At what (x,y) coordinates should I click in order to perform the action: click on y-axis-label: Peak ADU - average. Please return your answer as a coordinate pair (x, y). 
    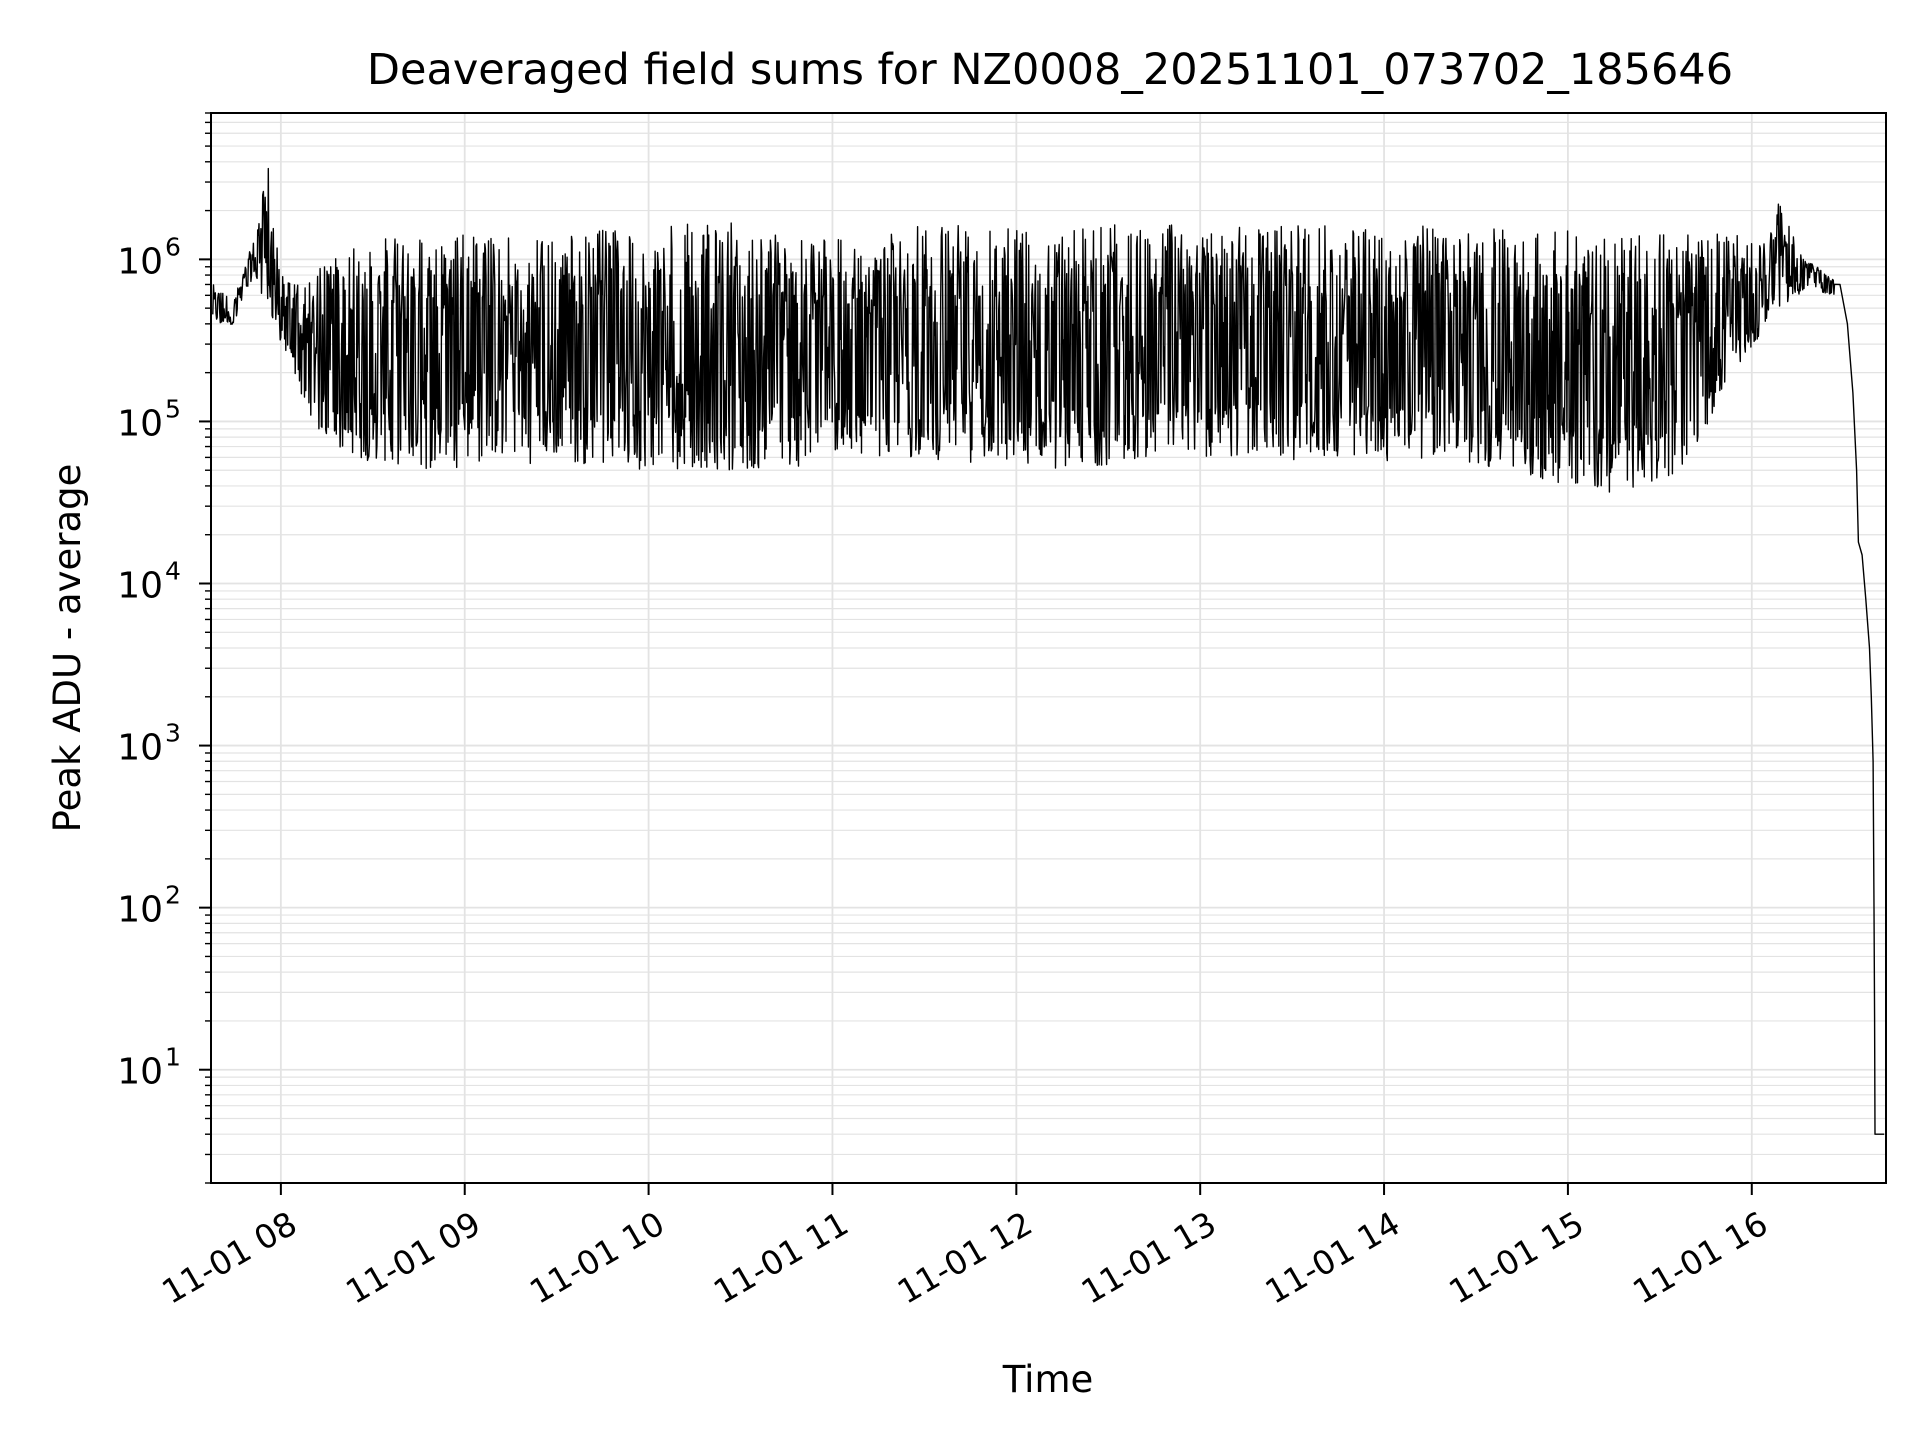
    Looking at the image, I should click on (67, 648).